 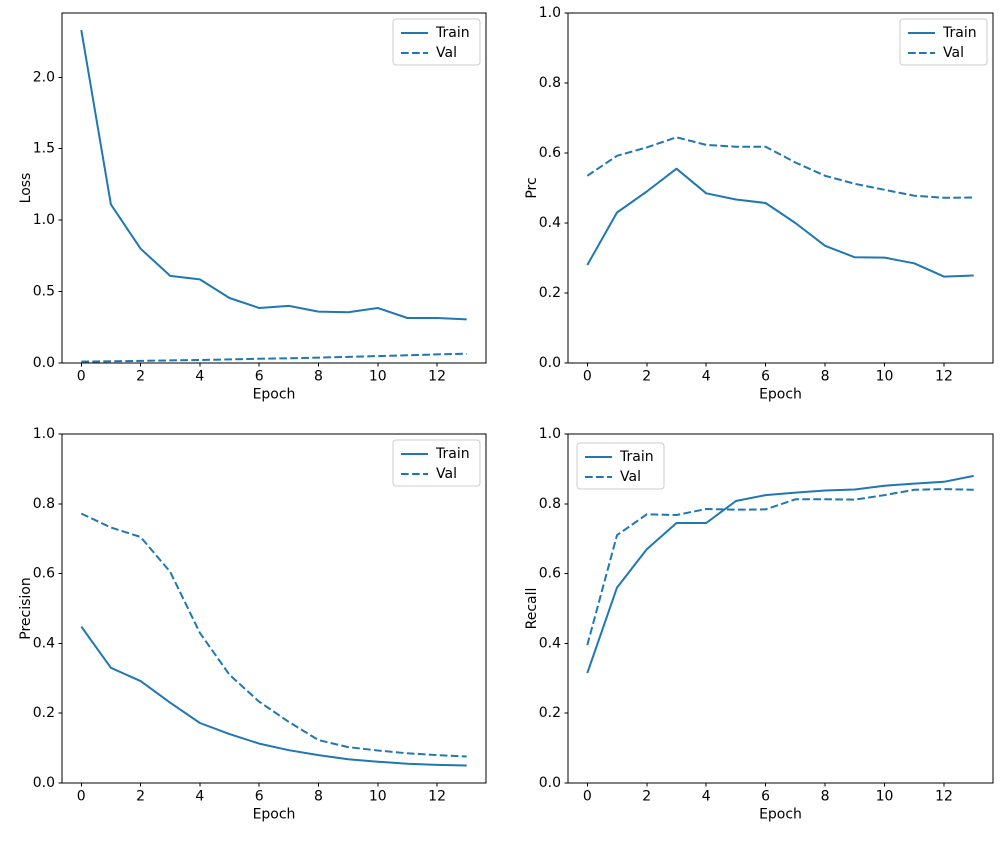 I want to click on loss-y-tick-label: 1.5, so click(x=44, y=149).